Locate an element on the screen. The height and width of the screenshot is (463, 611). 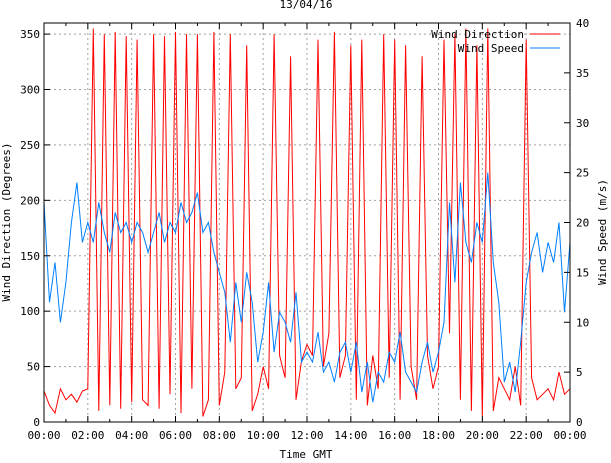
y-axis-label: Wind Direction (Degrees) is located at coordinates (6, 222).